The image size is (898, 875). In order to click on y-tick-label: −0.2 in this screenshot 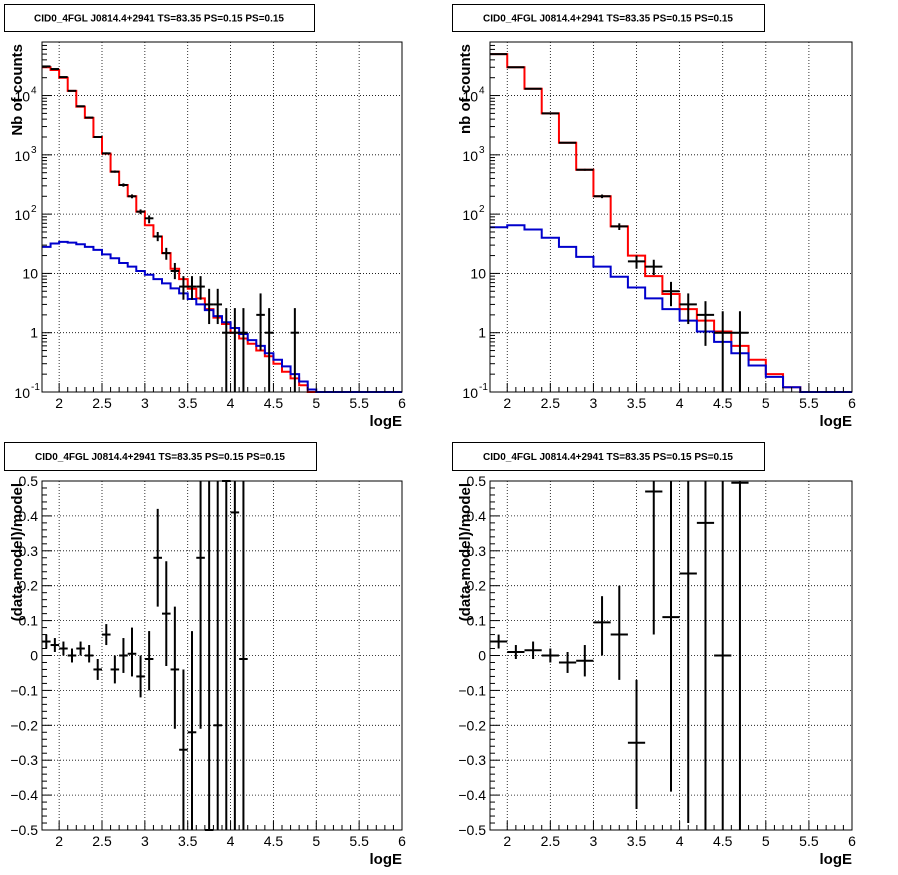, I will do `click(24, 725)`.